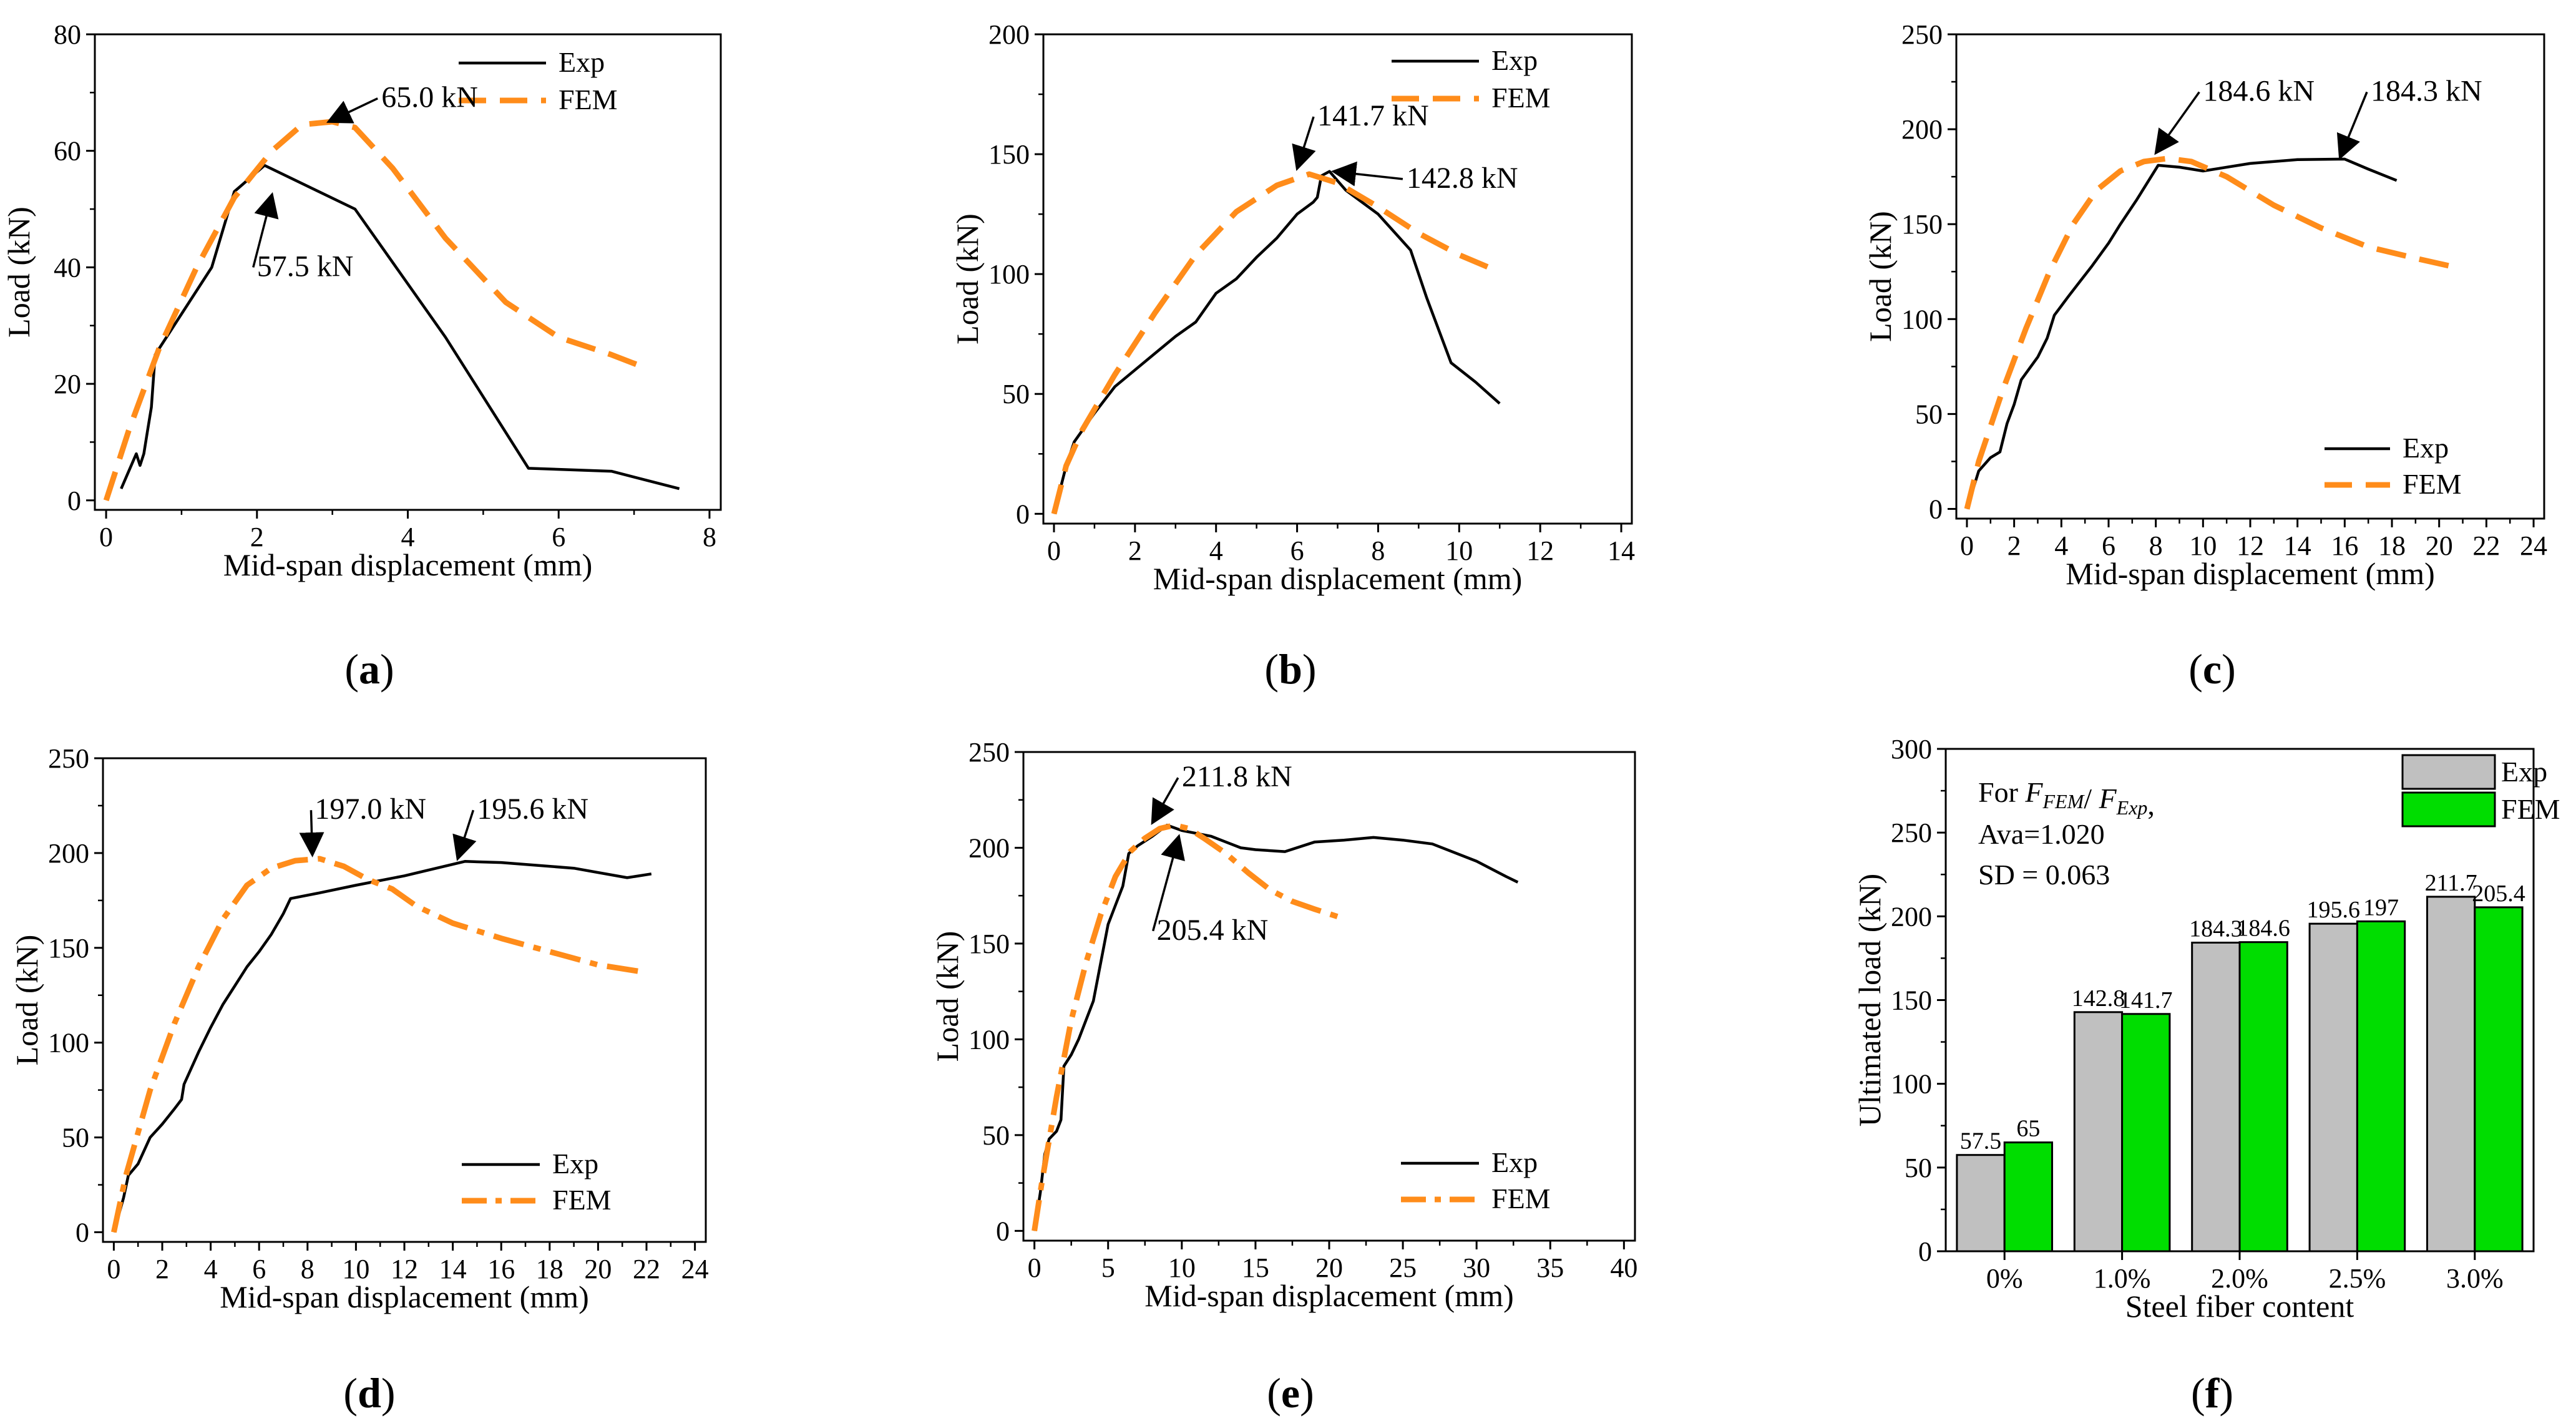  Describe the element at coordinates (68, 758) in the screenshot. I see `y-tick-label-d: 250` at that location.